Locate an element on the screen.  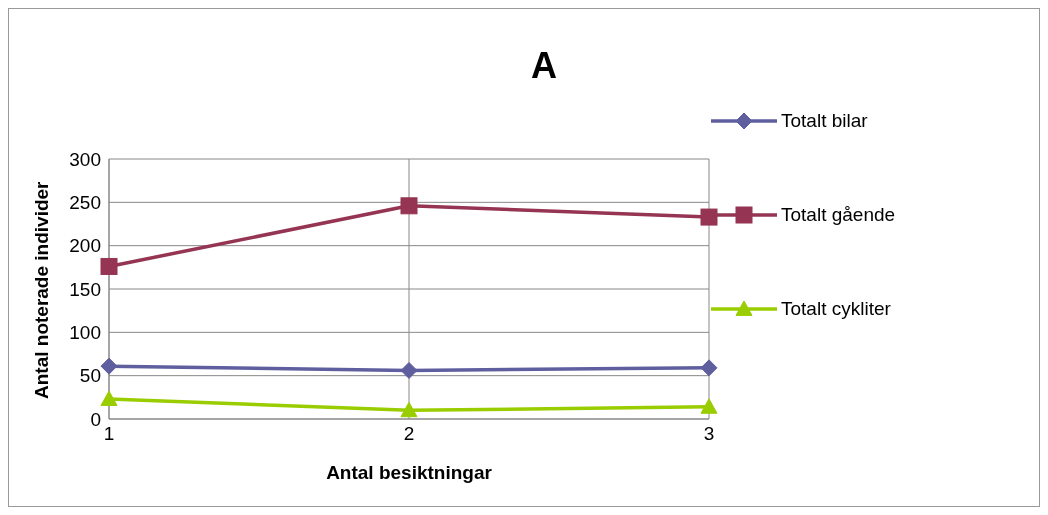
x-tick-label: 1 is located at coordinates (109, 434).